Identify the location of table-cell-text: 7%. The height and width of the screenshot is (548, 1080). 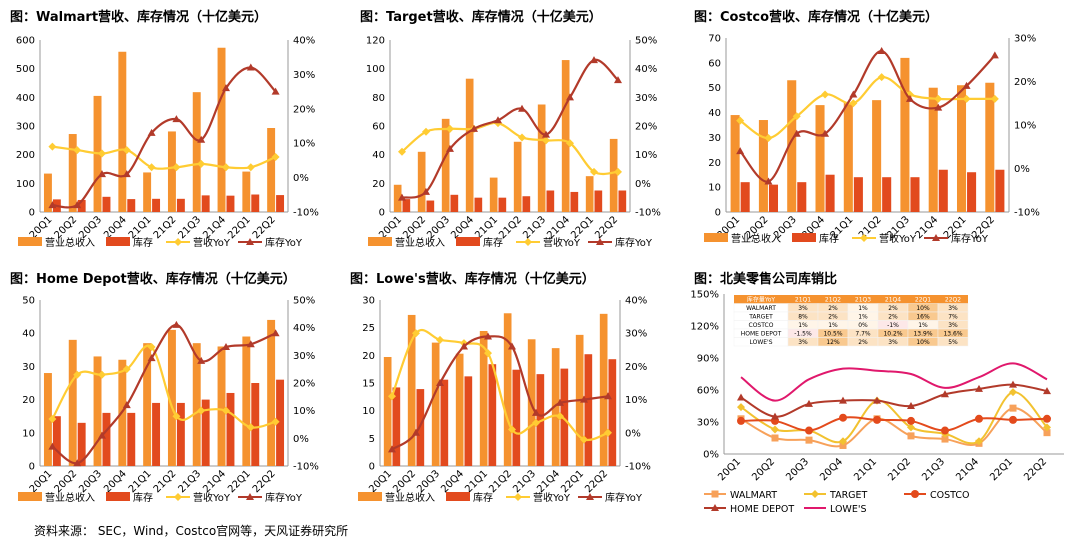
(953, 317).